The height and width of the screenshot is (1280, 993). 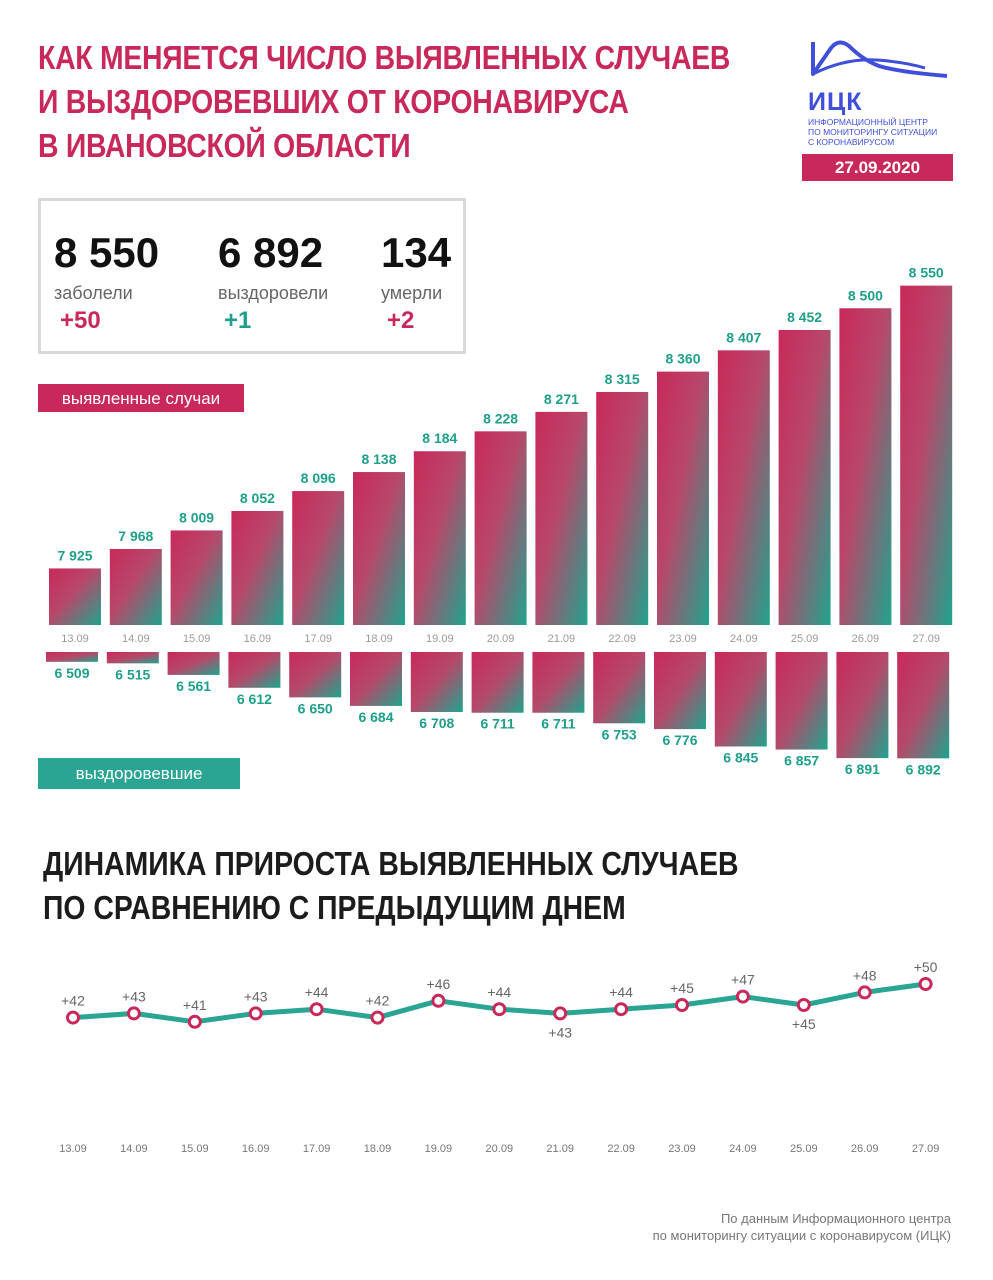 What do you see at coordinates (136, 639) in the screenshot?
I see `date-tick-label: 14.09` at bounding box center [136, 639].